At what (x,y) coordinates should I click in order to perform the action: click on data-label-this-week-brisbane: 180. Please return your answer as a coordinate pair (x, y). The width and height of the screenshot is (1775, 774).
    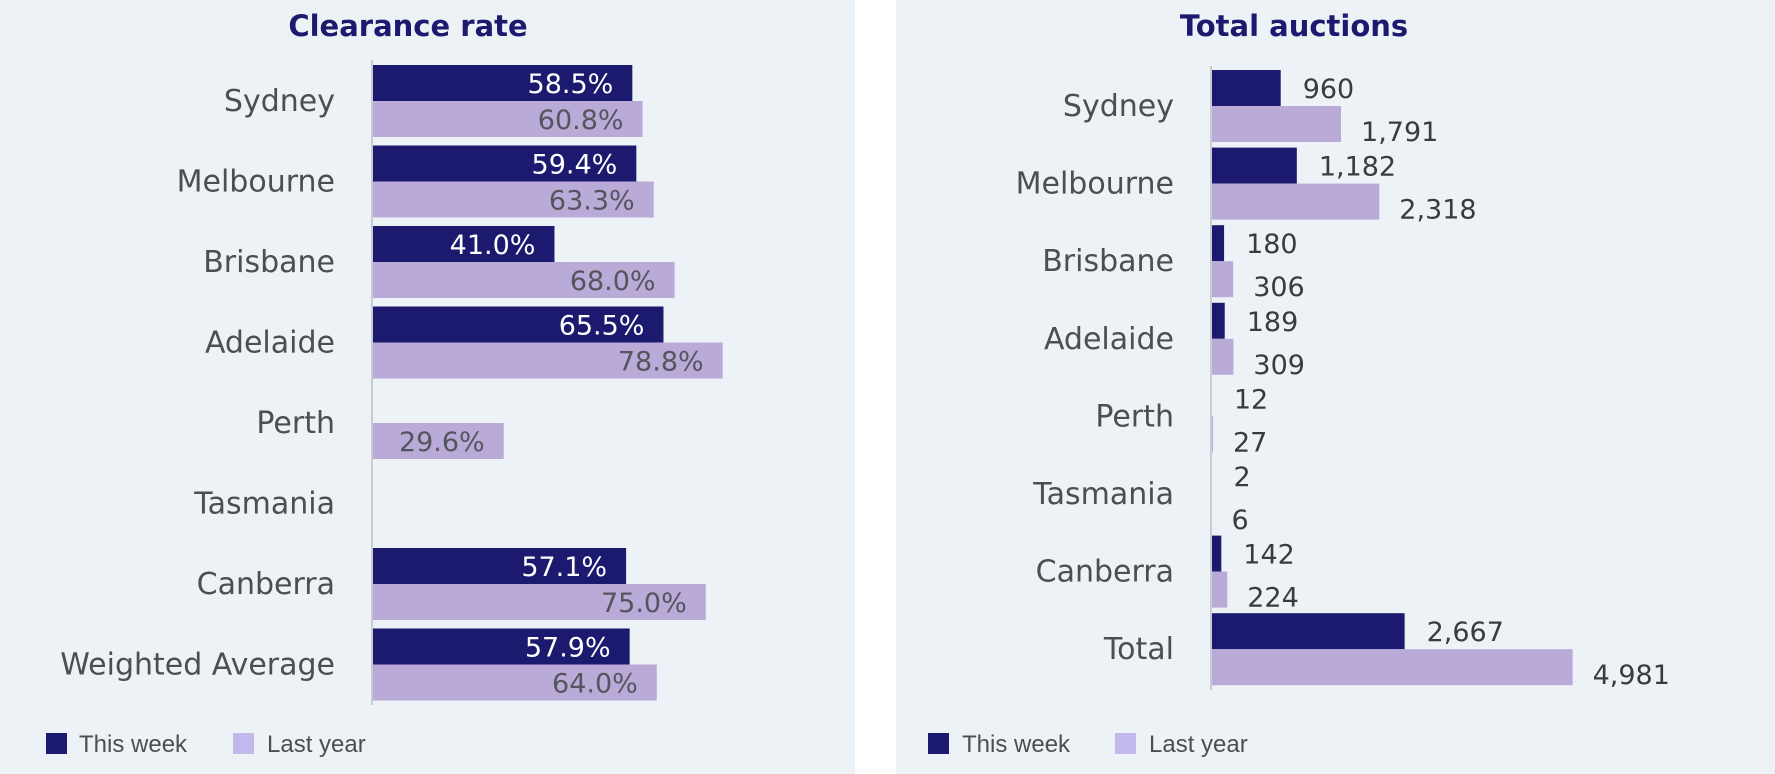
    Looking at the image, I should click on (1272, 244).